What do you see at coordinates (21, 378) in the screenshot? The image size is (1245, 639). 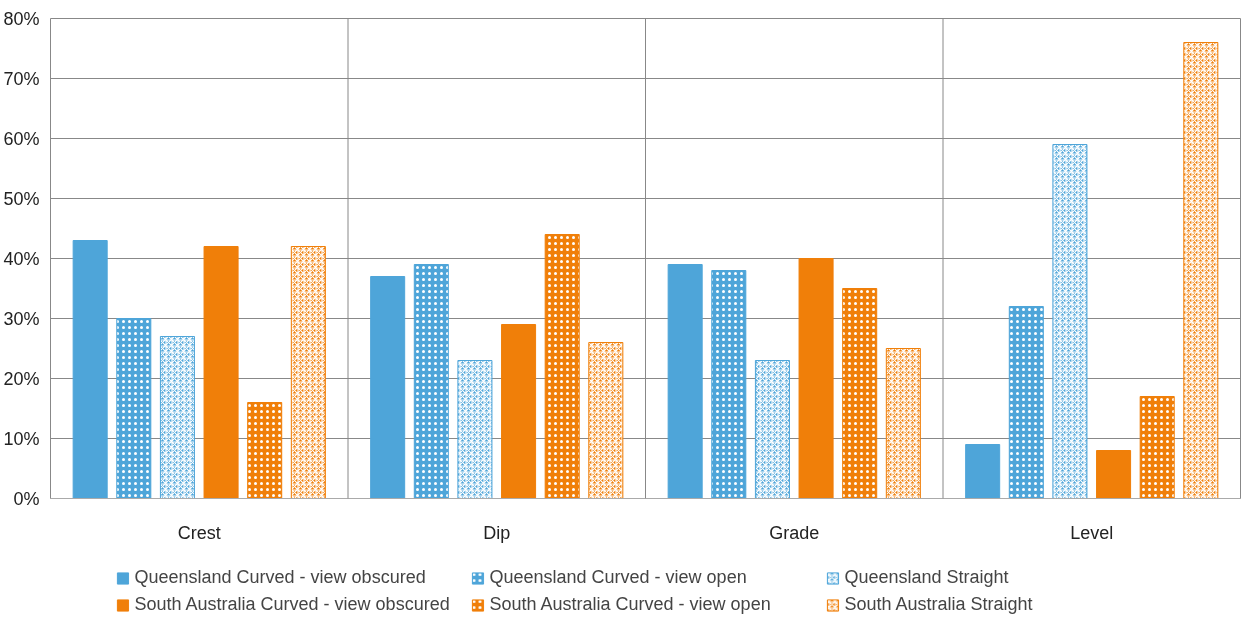 I see `y-tick-label: 20%` at bounding box center [21, 378].